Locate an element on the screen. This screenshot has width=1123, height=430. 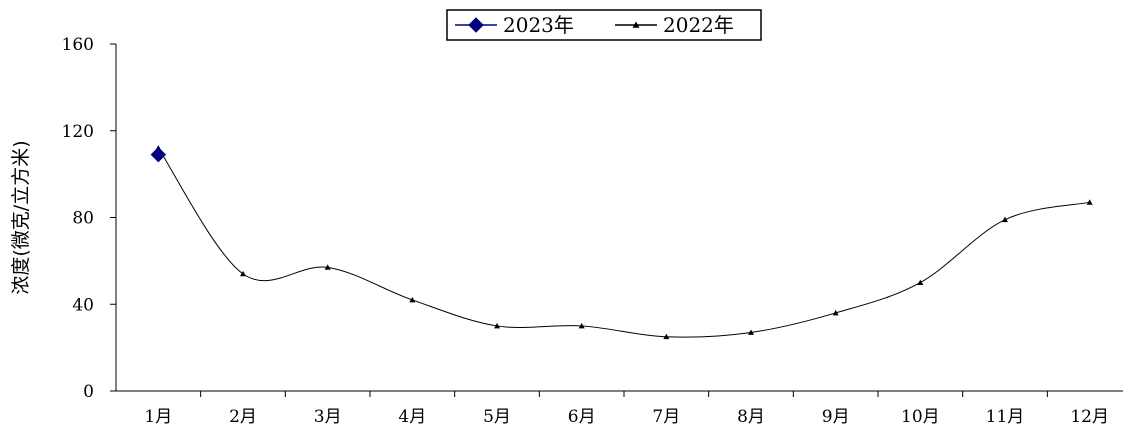
legend-item: 2023年 is located at coordinates (514, 25).